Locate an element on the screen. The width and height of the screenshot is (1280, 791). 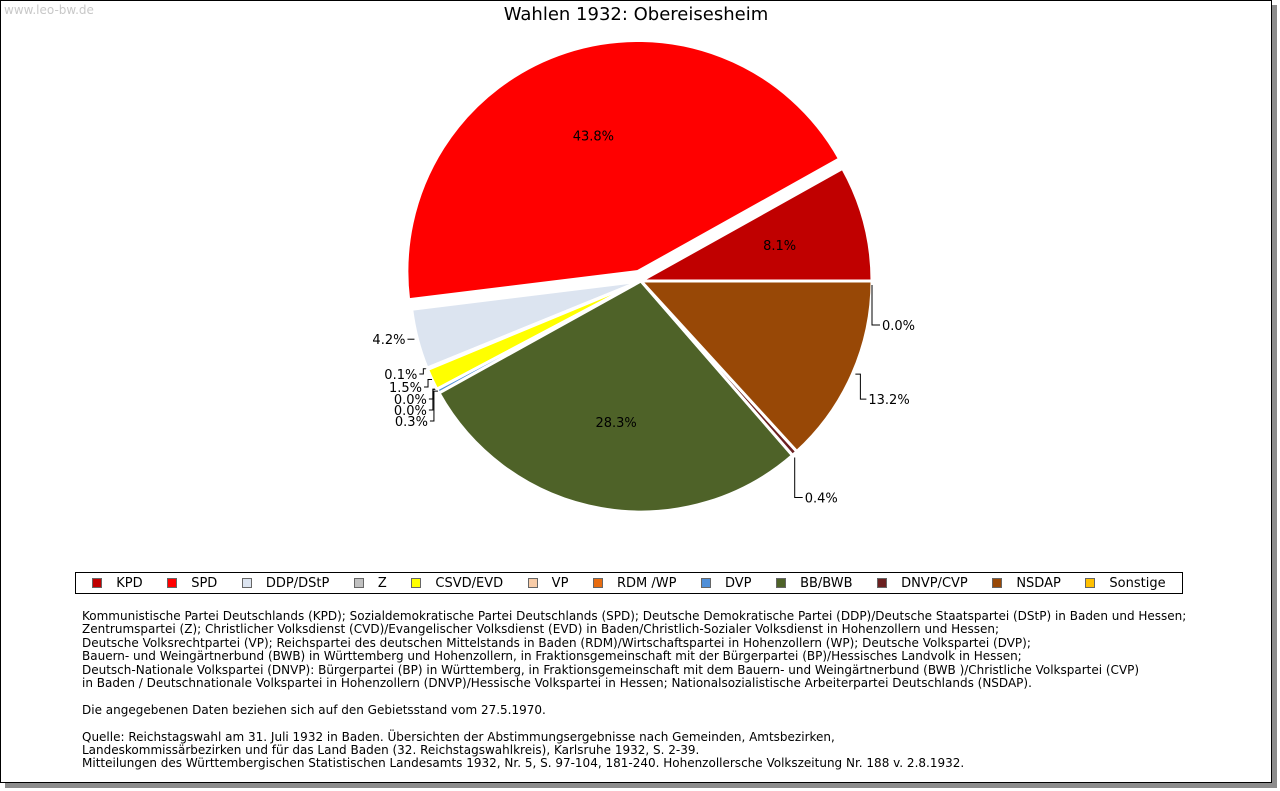
slice-label-rdm-wp: 0.0% is located at coordinates (410, 411).